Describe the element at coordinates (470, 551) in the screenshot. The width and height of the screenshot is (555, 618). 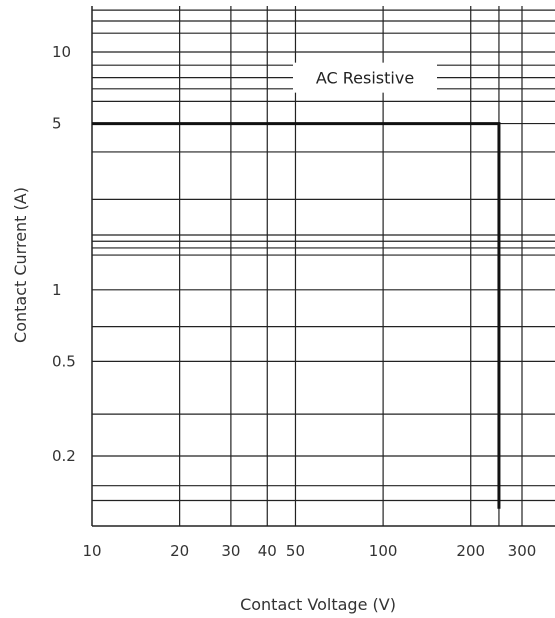
I see `x-tick-label: 200` at that location.